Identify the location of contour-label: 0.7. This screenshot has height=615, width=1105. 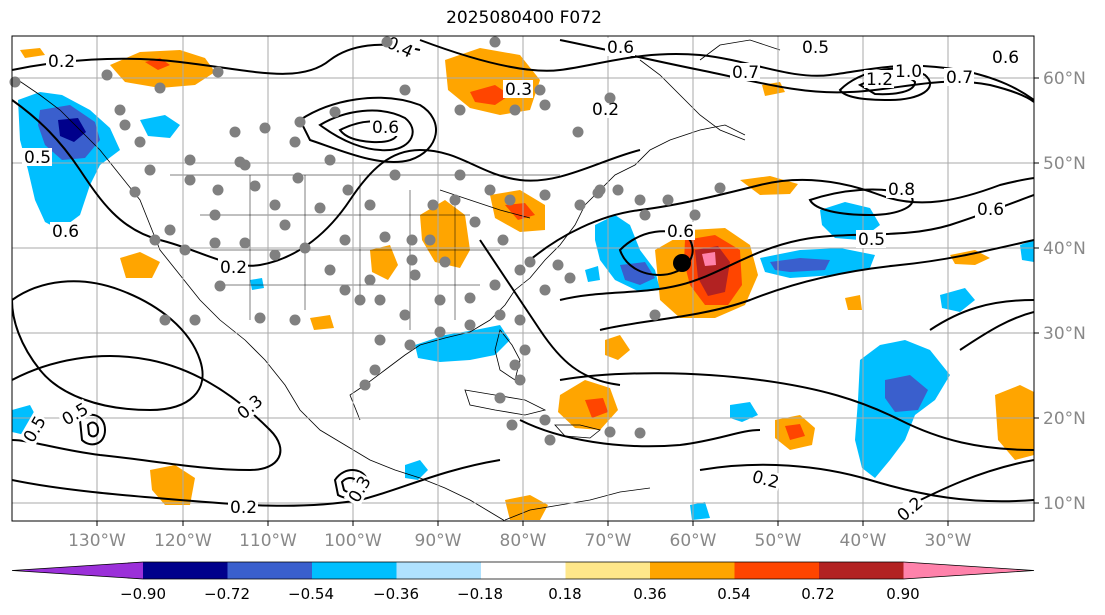
(959, 78).